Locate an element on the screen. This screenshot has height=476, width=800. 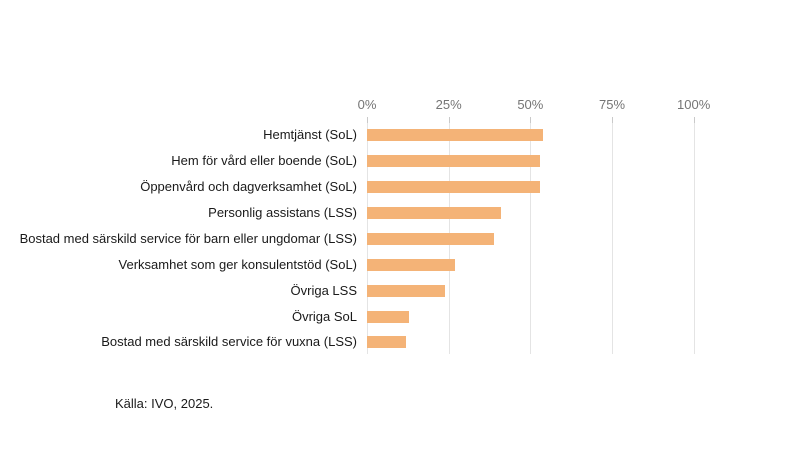
category-label: Verksamhet som ger konsulentstöd (SoL) is located at coordinates (237, 264).